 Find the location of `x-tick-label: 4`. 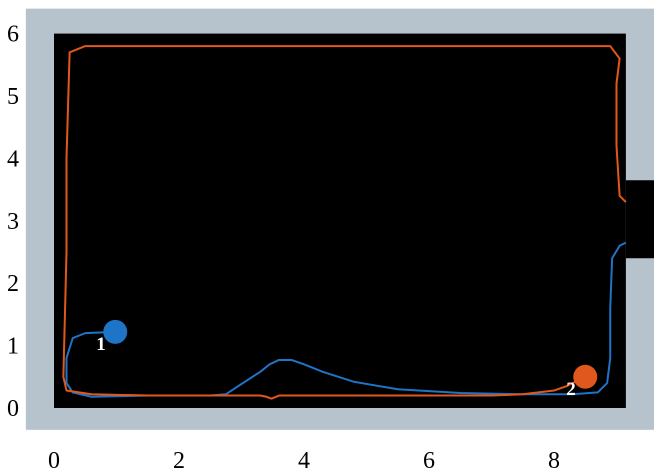

x-tick-label: 4 is located at coordinates (304, 461).